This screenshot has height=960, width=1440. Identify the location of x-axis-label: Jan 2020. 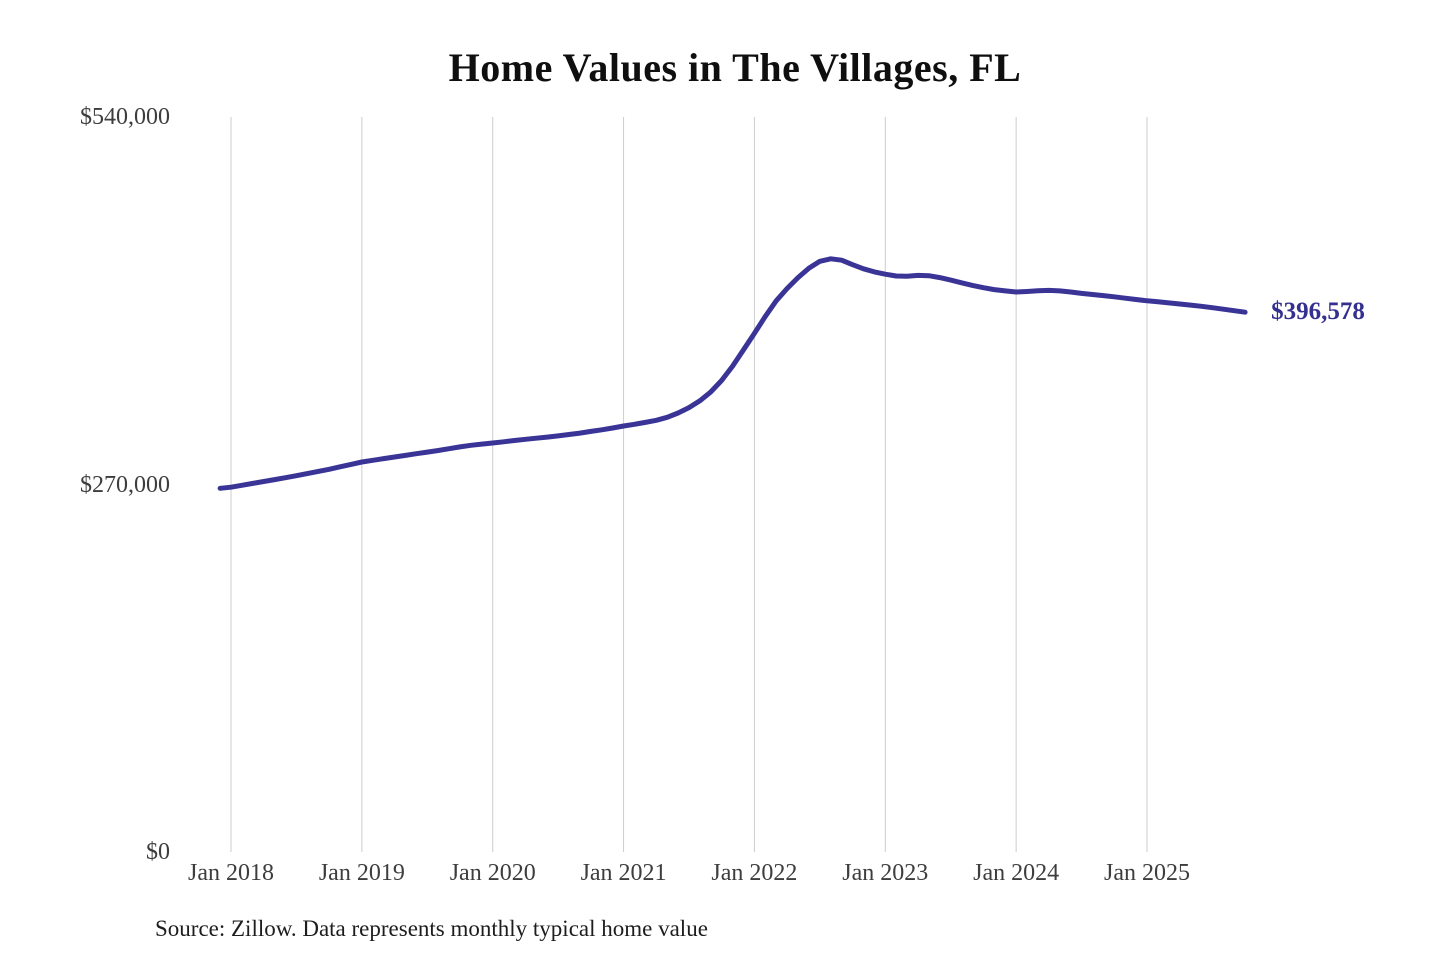
(492, 873).